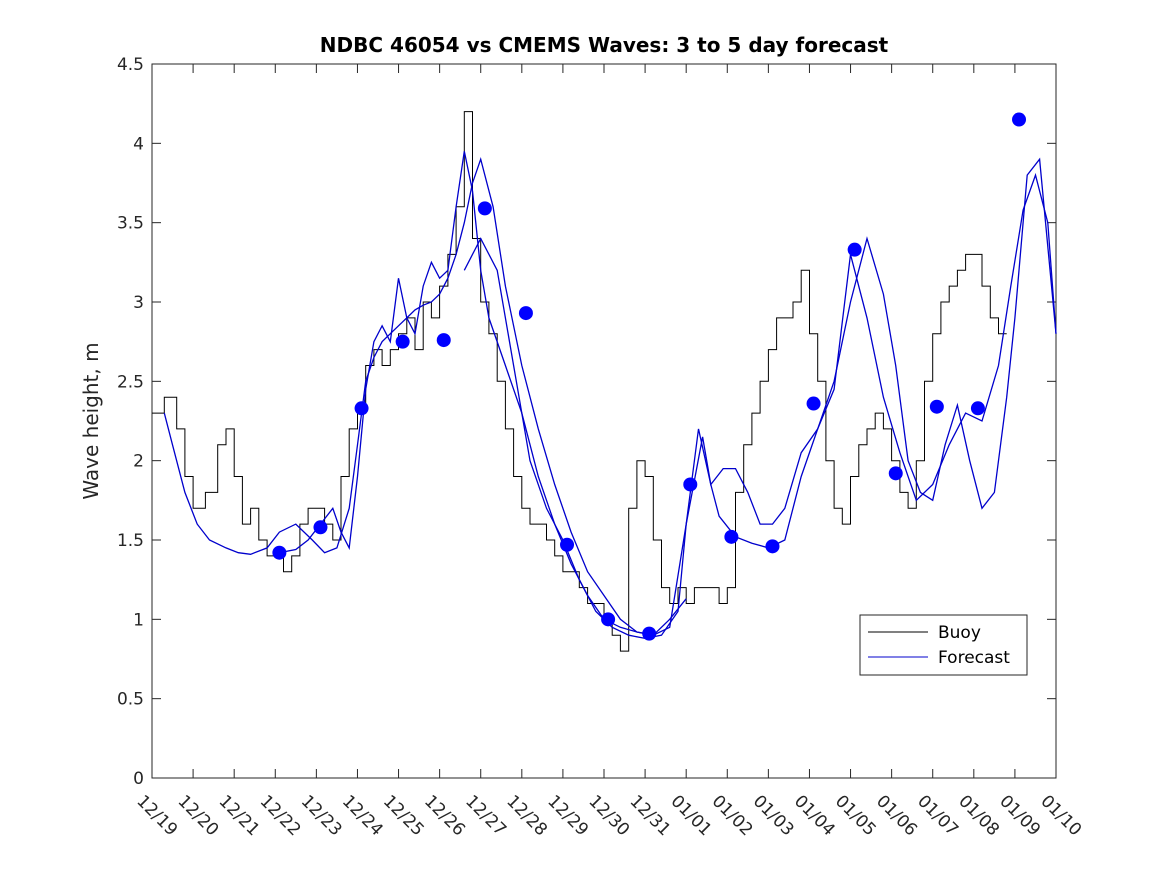 This screenshot has width=1167, height=875. What do you see at coordinates (138, 462) in the screenshot?
I see `y-tick-label: 2` at bounding box center [138, 462].